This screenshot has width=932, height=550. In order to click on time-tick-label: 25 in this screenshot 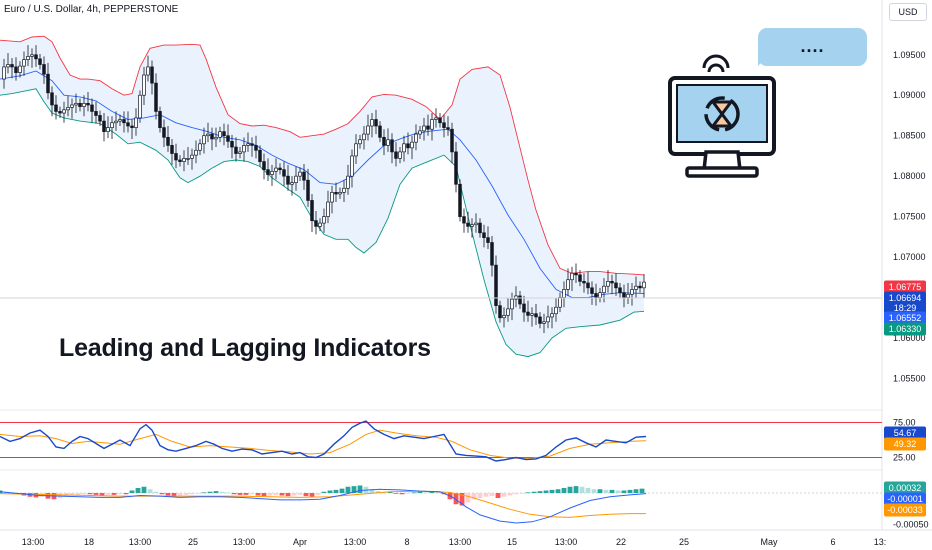, I will do `click(193, 542)`.